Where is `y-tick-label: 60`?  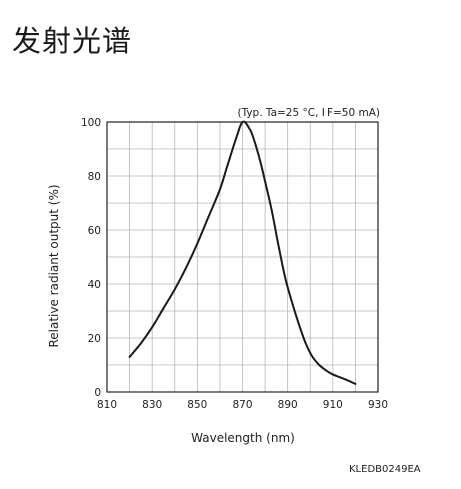 y-tick-label: 60 is located at coordinates (94, 231).